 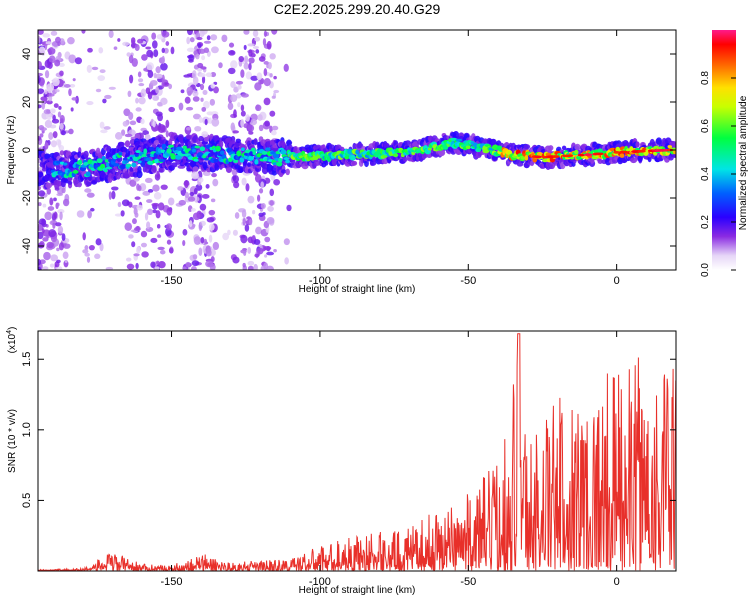 What do you see at coordinates (468, 582) in the screenshot?
I see `x-tick-label: -50` at bounding box center [468, 582].